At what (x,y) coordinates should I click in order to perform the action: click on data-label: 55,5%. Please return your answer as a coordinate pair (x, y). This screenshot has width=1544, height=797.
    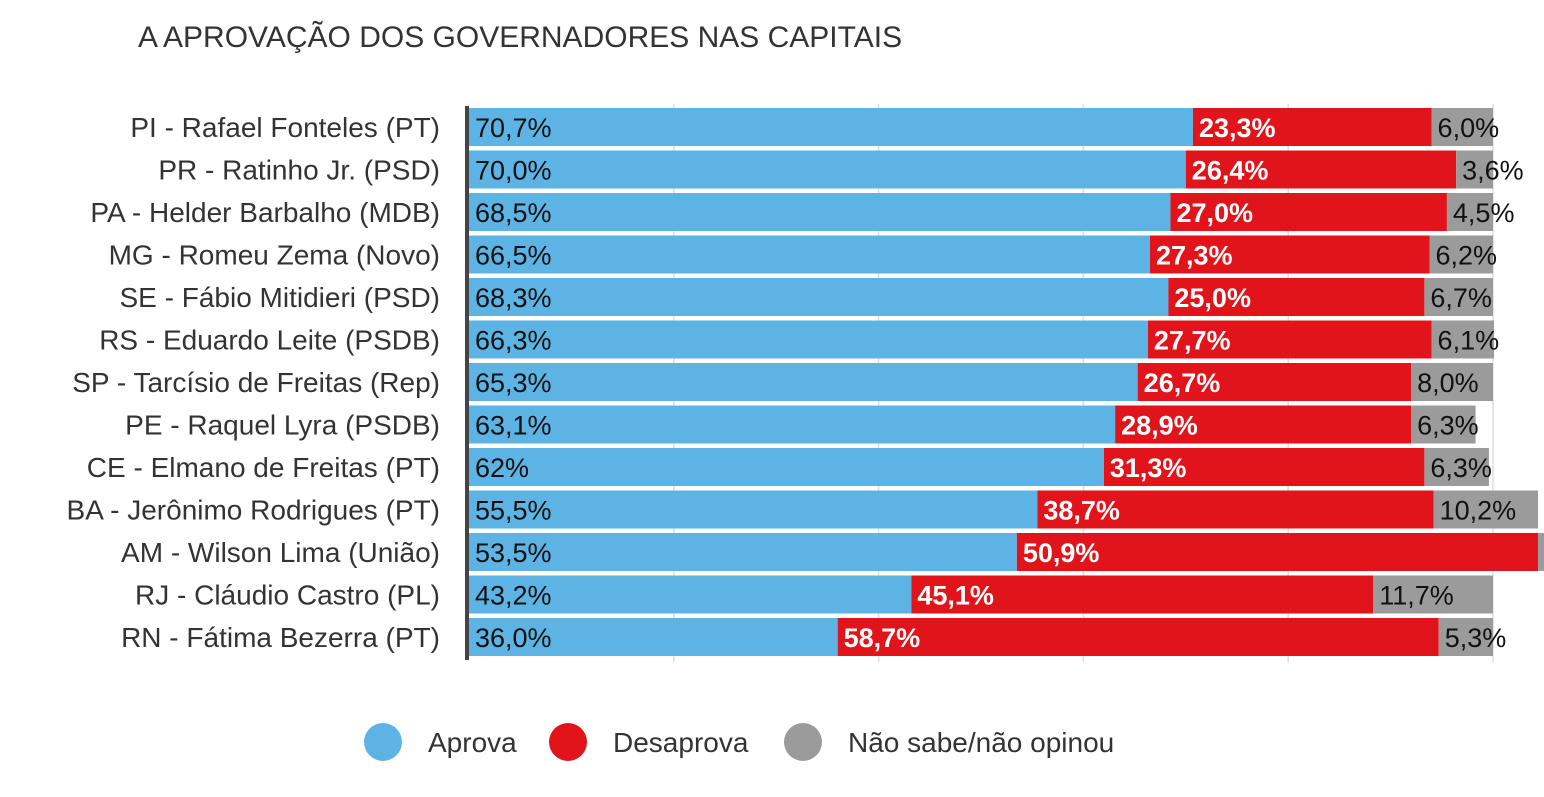
    Looking at the image, I should click on (513, 511).